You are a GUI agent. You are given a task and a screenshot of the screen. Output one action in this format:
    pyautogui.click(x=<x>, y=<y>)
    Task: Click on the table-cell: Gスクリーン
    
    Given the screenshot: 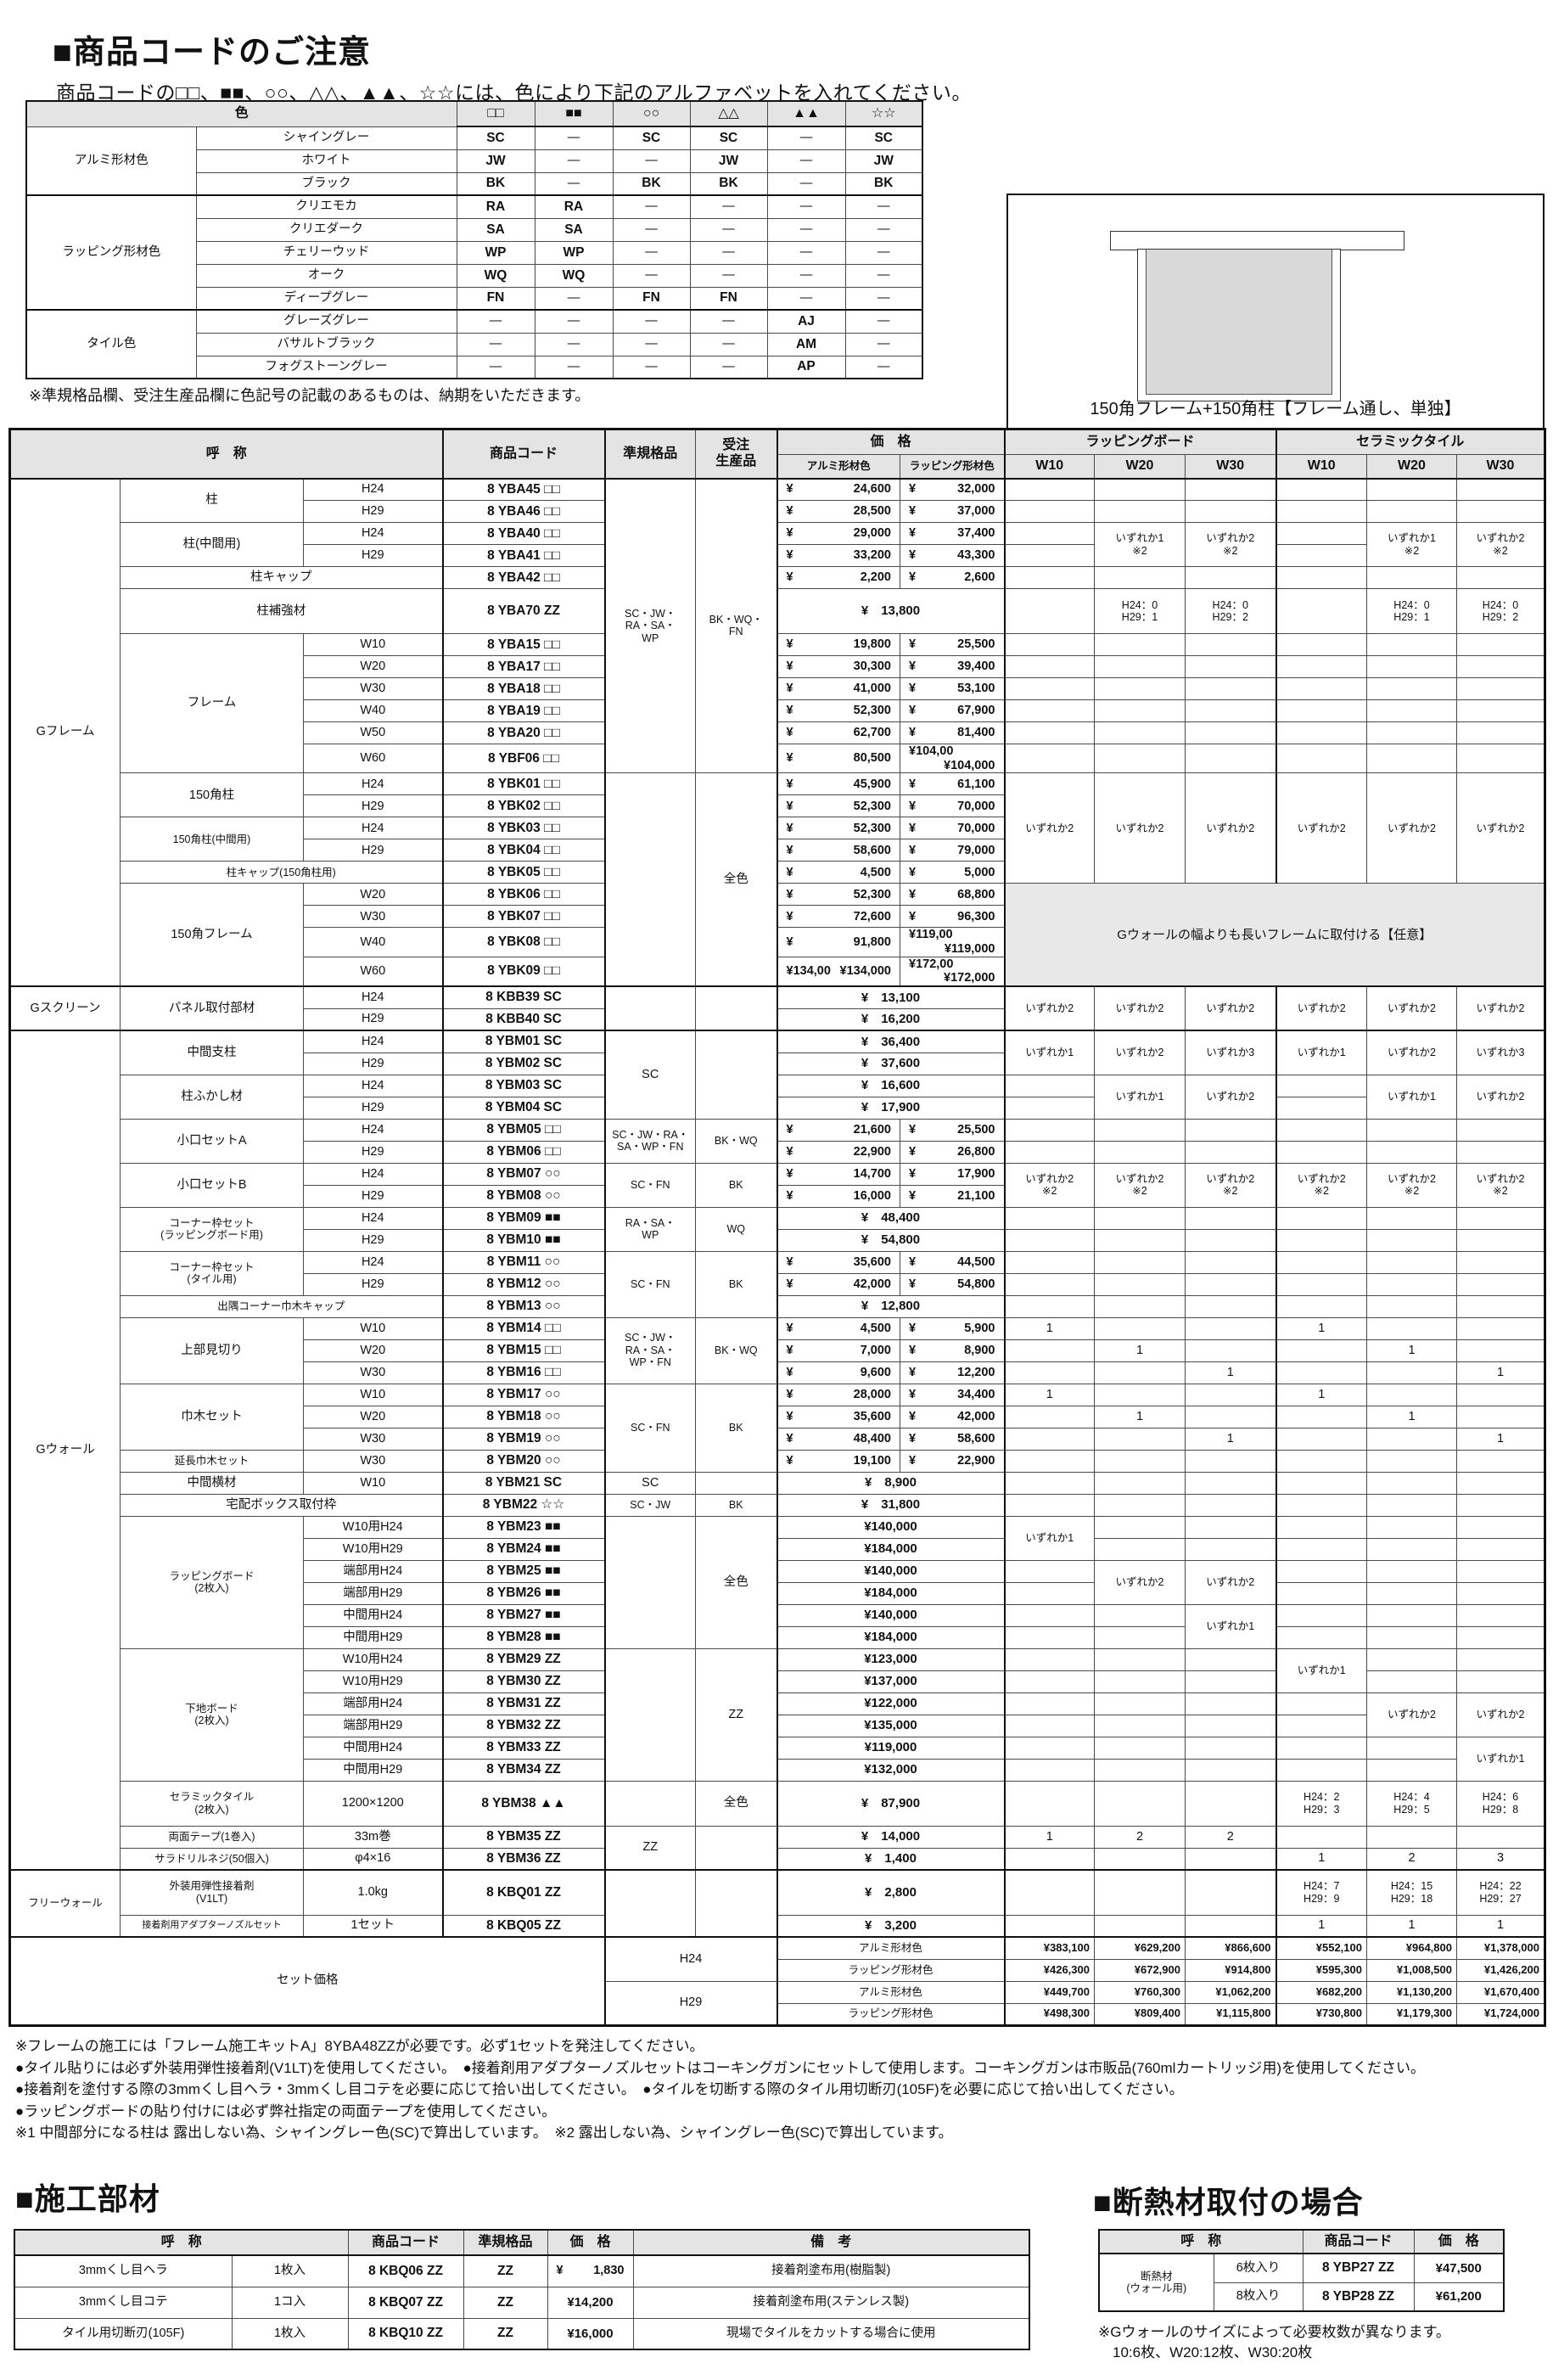 What is the action you would take?
    pyautogui.click(x=65, y=1008)
    